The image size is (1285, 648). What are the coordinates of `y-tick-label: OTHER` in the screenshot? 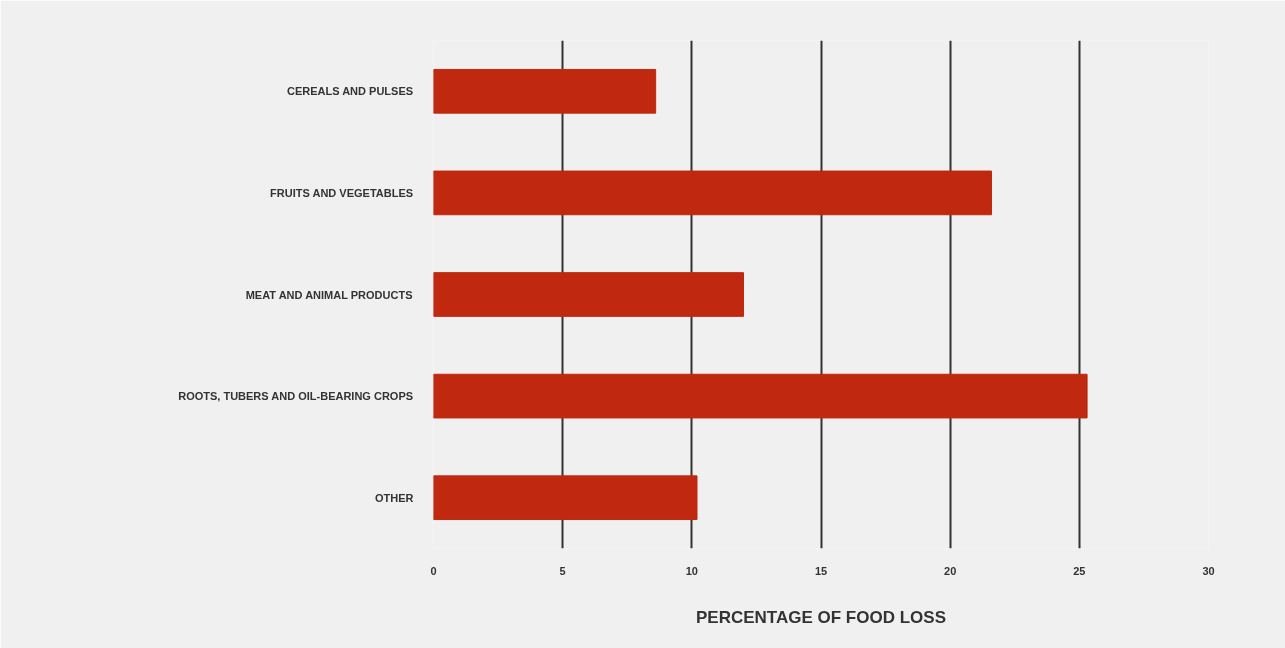 It's located at (394, 497).